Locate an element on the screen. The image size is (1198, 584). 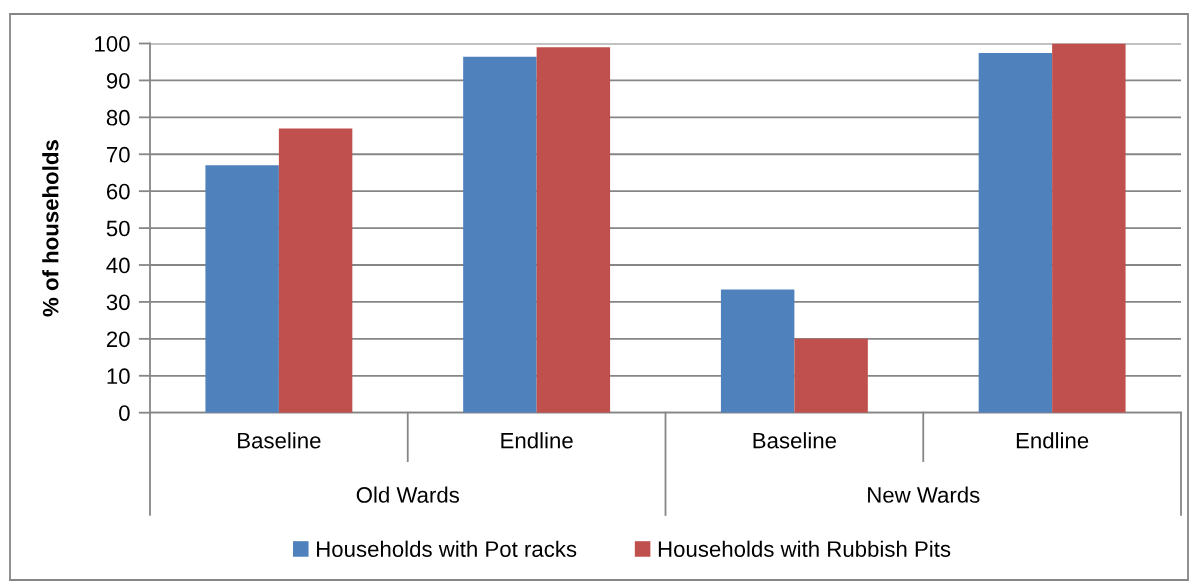
y-tick-label: 30 is located at coordinates (118, 302).